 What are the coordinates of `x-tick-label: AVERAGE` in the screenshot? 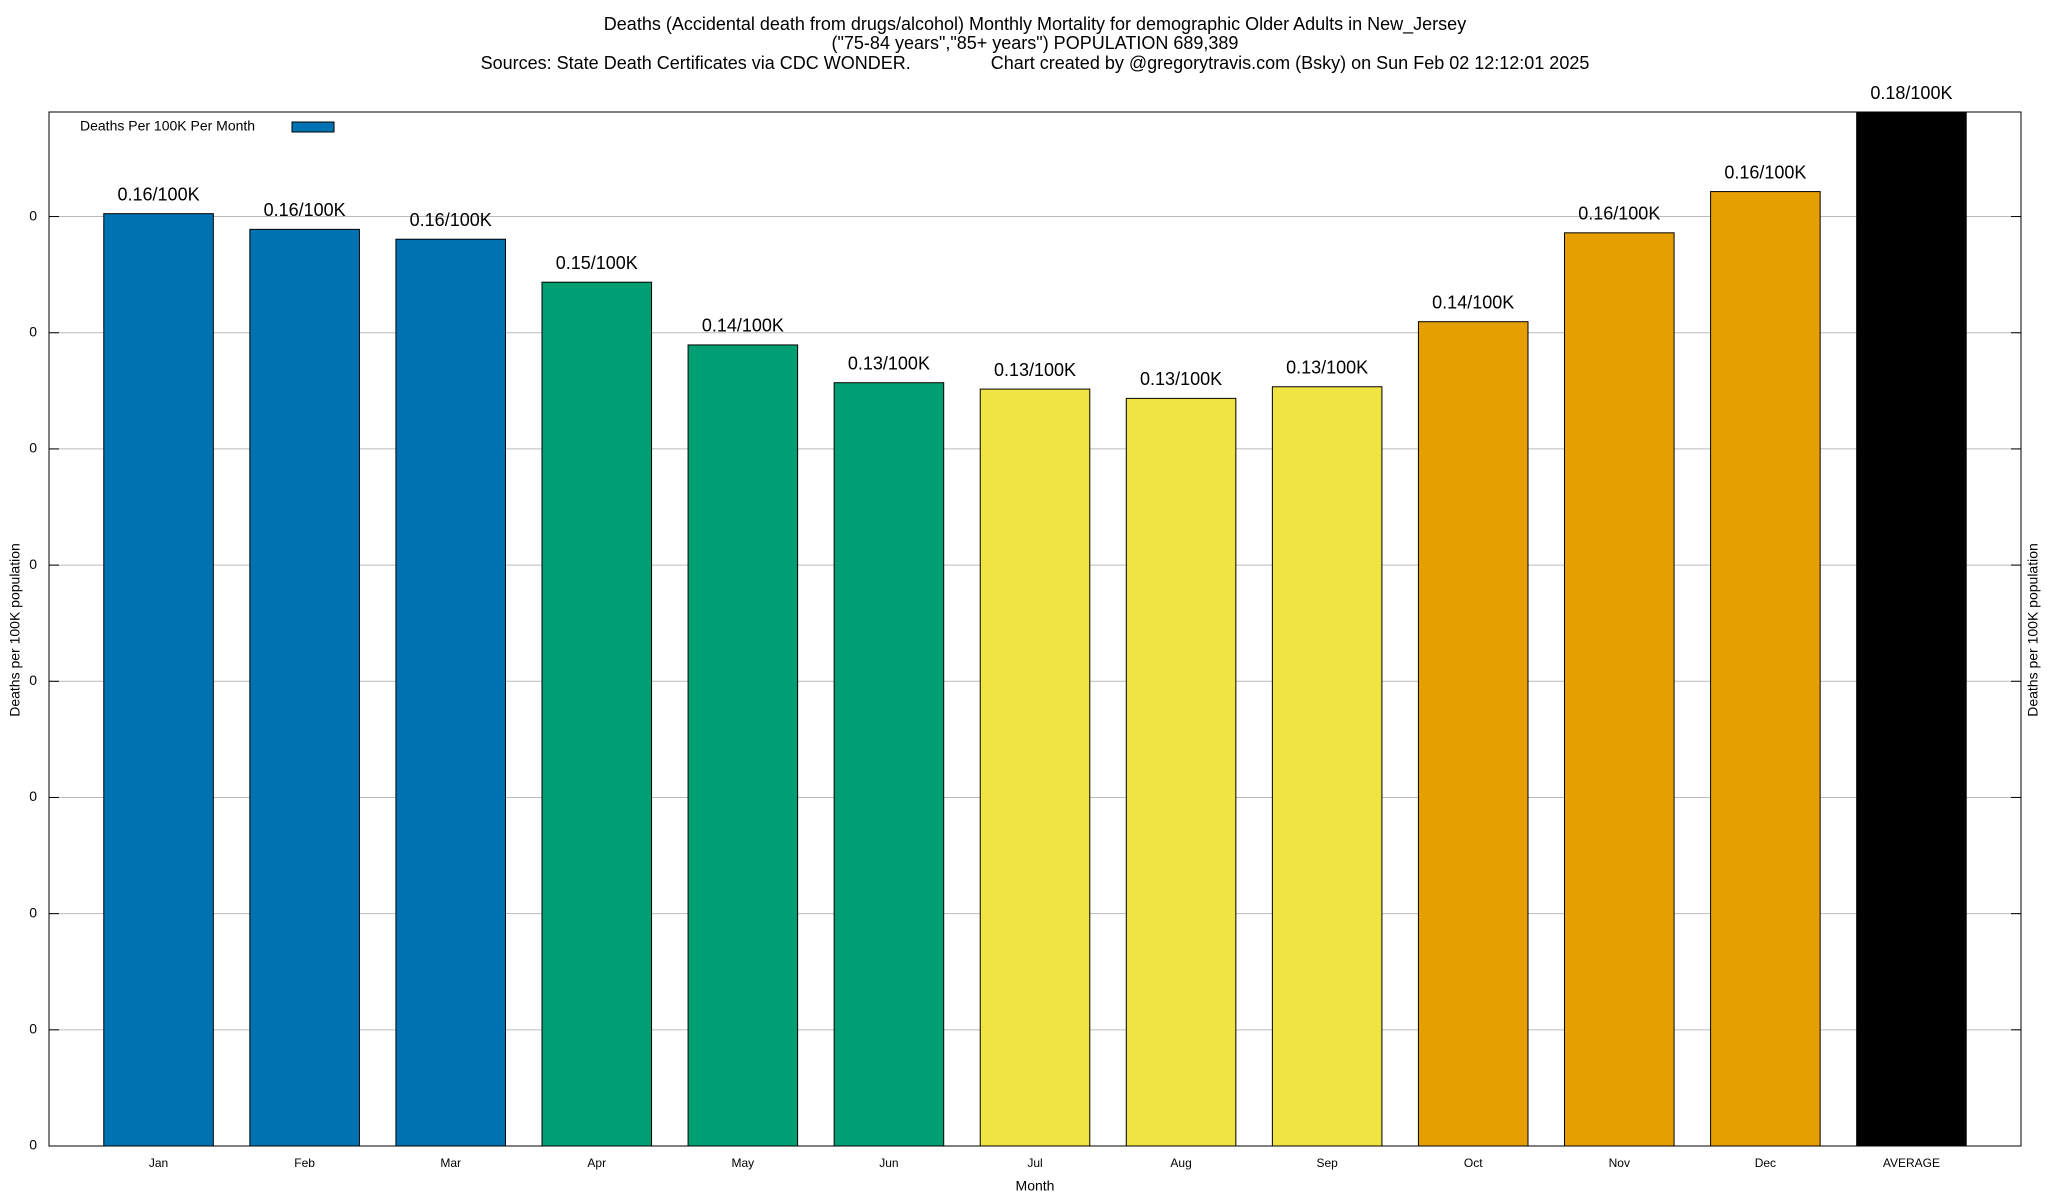 It's located at (1911, 1163).